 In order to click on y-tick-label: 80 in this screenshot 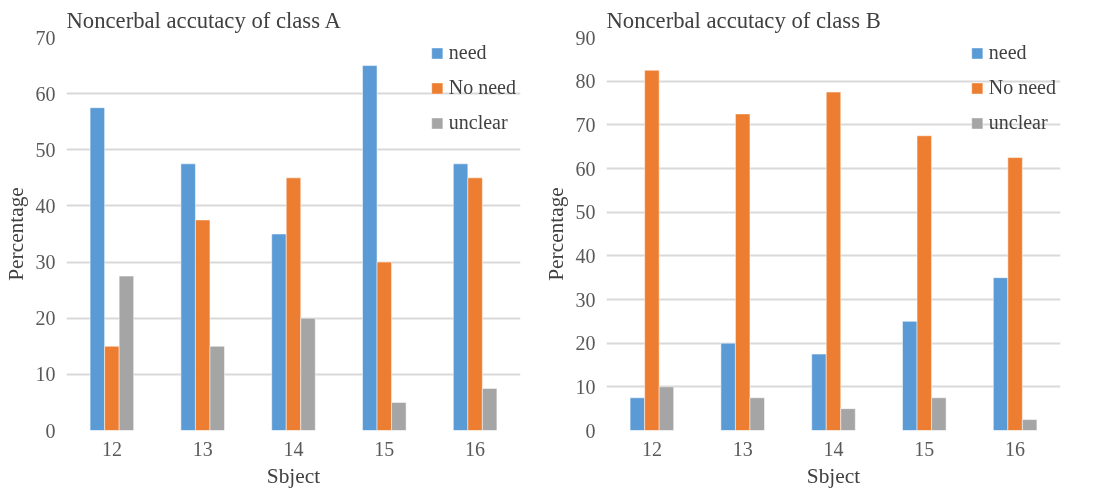, I will do `click(585, 81)`.